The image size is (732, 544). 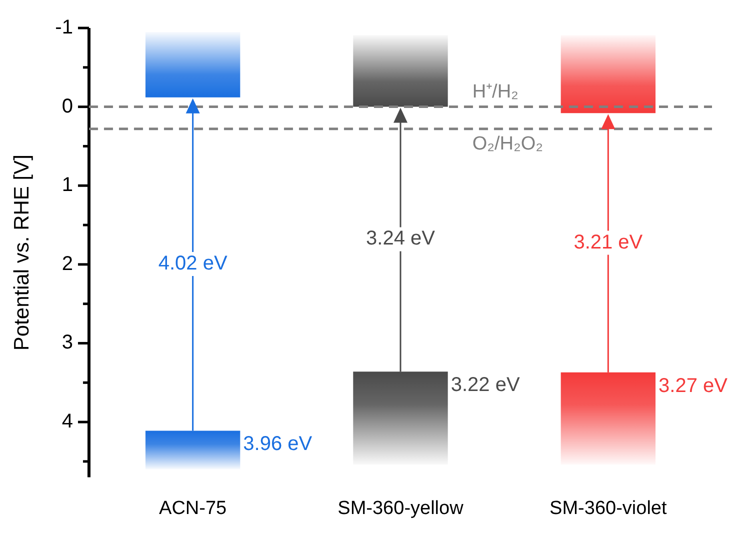 I want to click on annotation: 3.24 eV, so click(x=401, y=239).